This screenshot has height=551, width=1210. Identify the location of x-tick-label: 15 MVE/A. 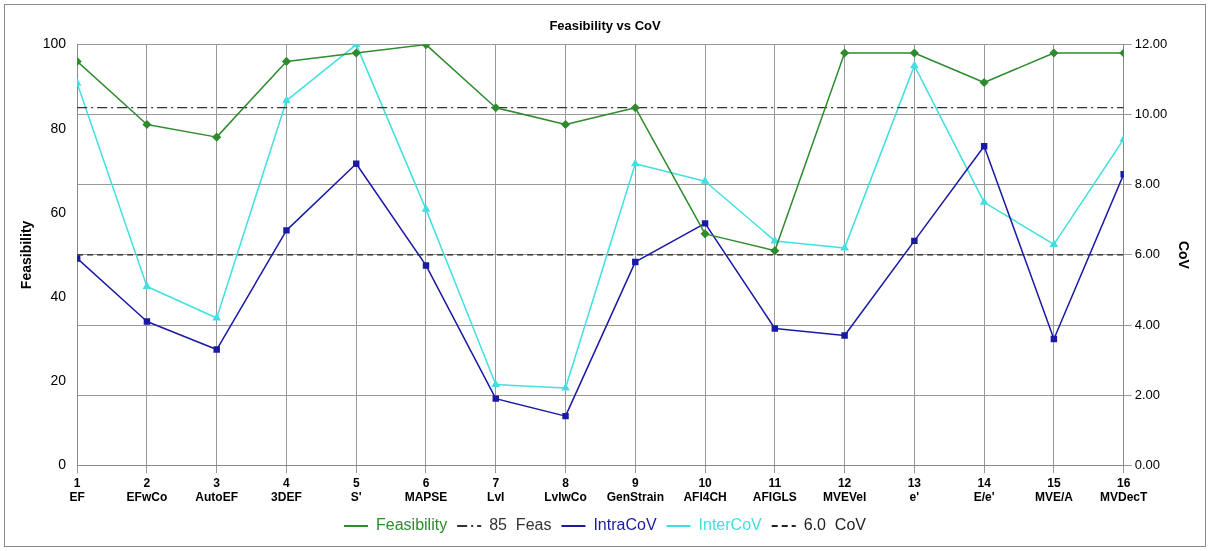
(1054, 490).